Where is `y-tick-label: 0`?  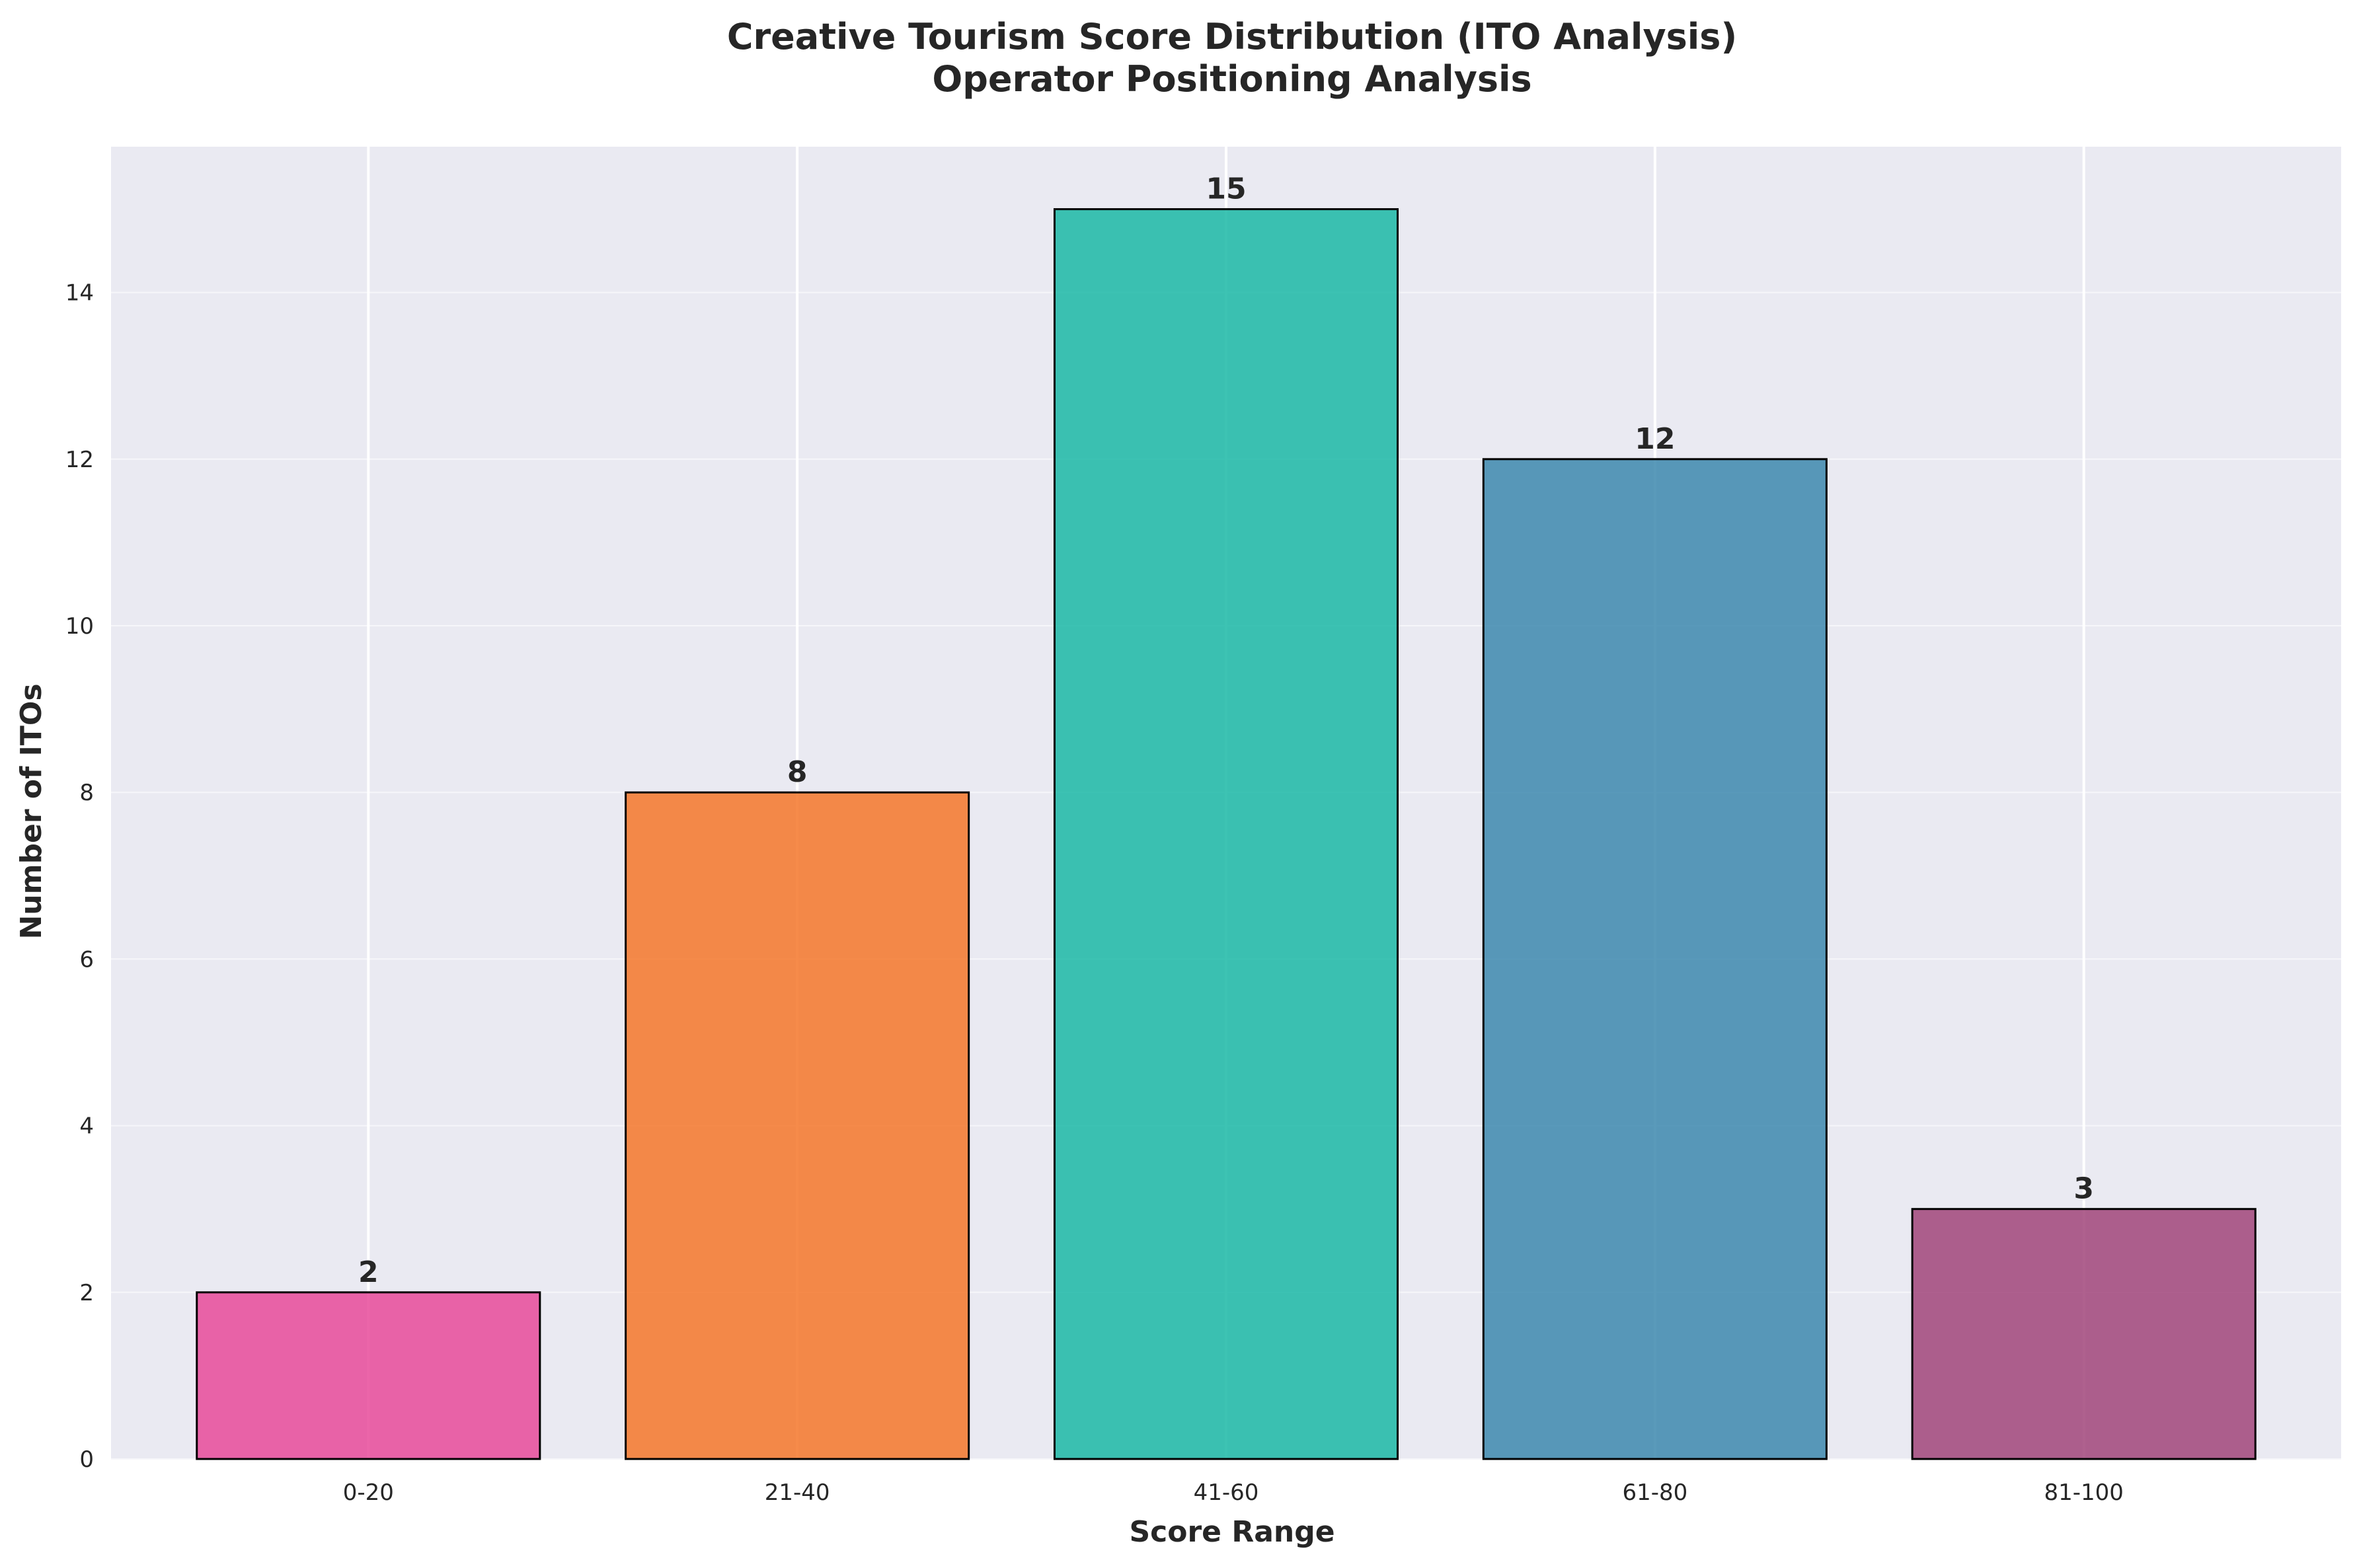 y-tick-label: 0 is located at coordinates (86, 1459).